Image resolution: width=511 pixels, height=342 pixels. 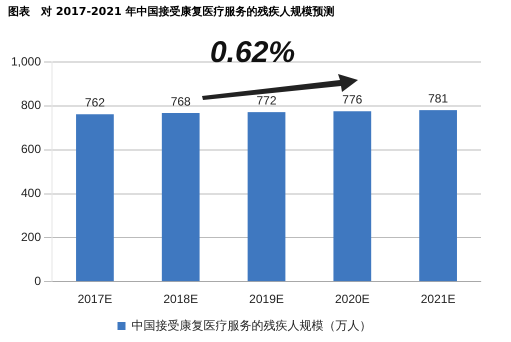 I want to click on data-label: 776, so click(x=352, y=99).